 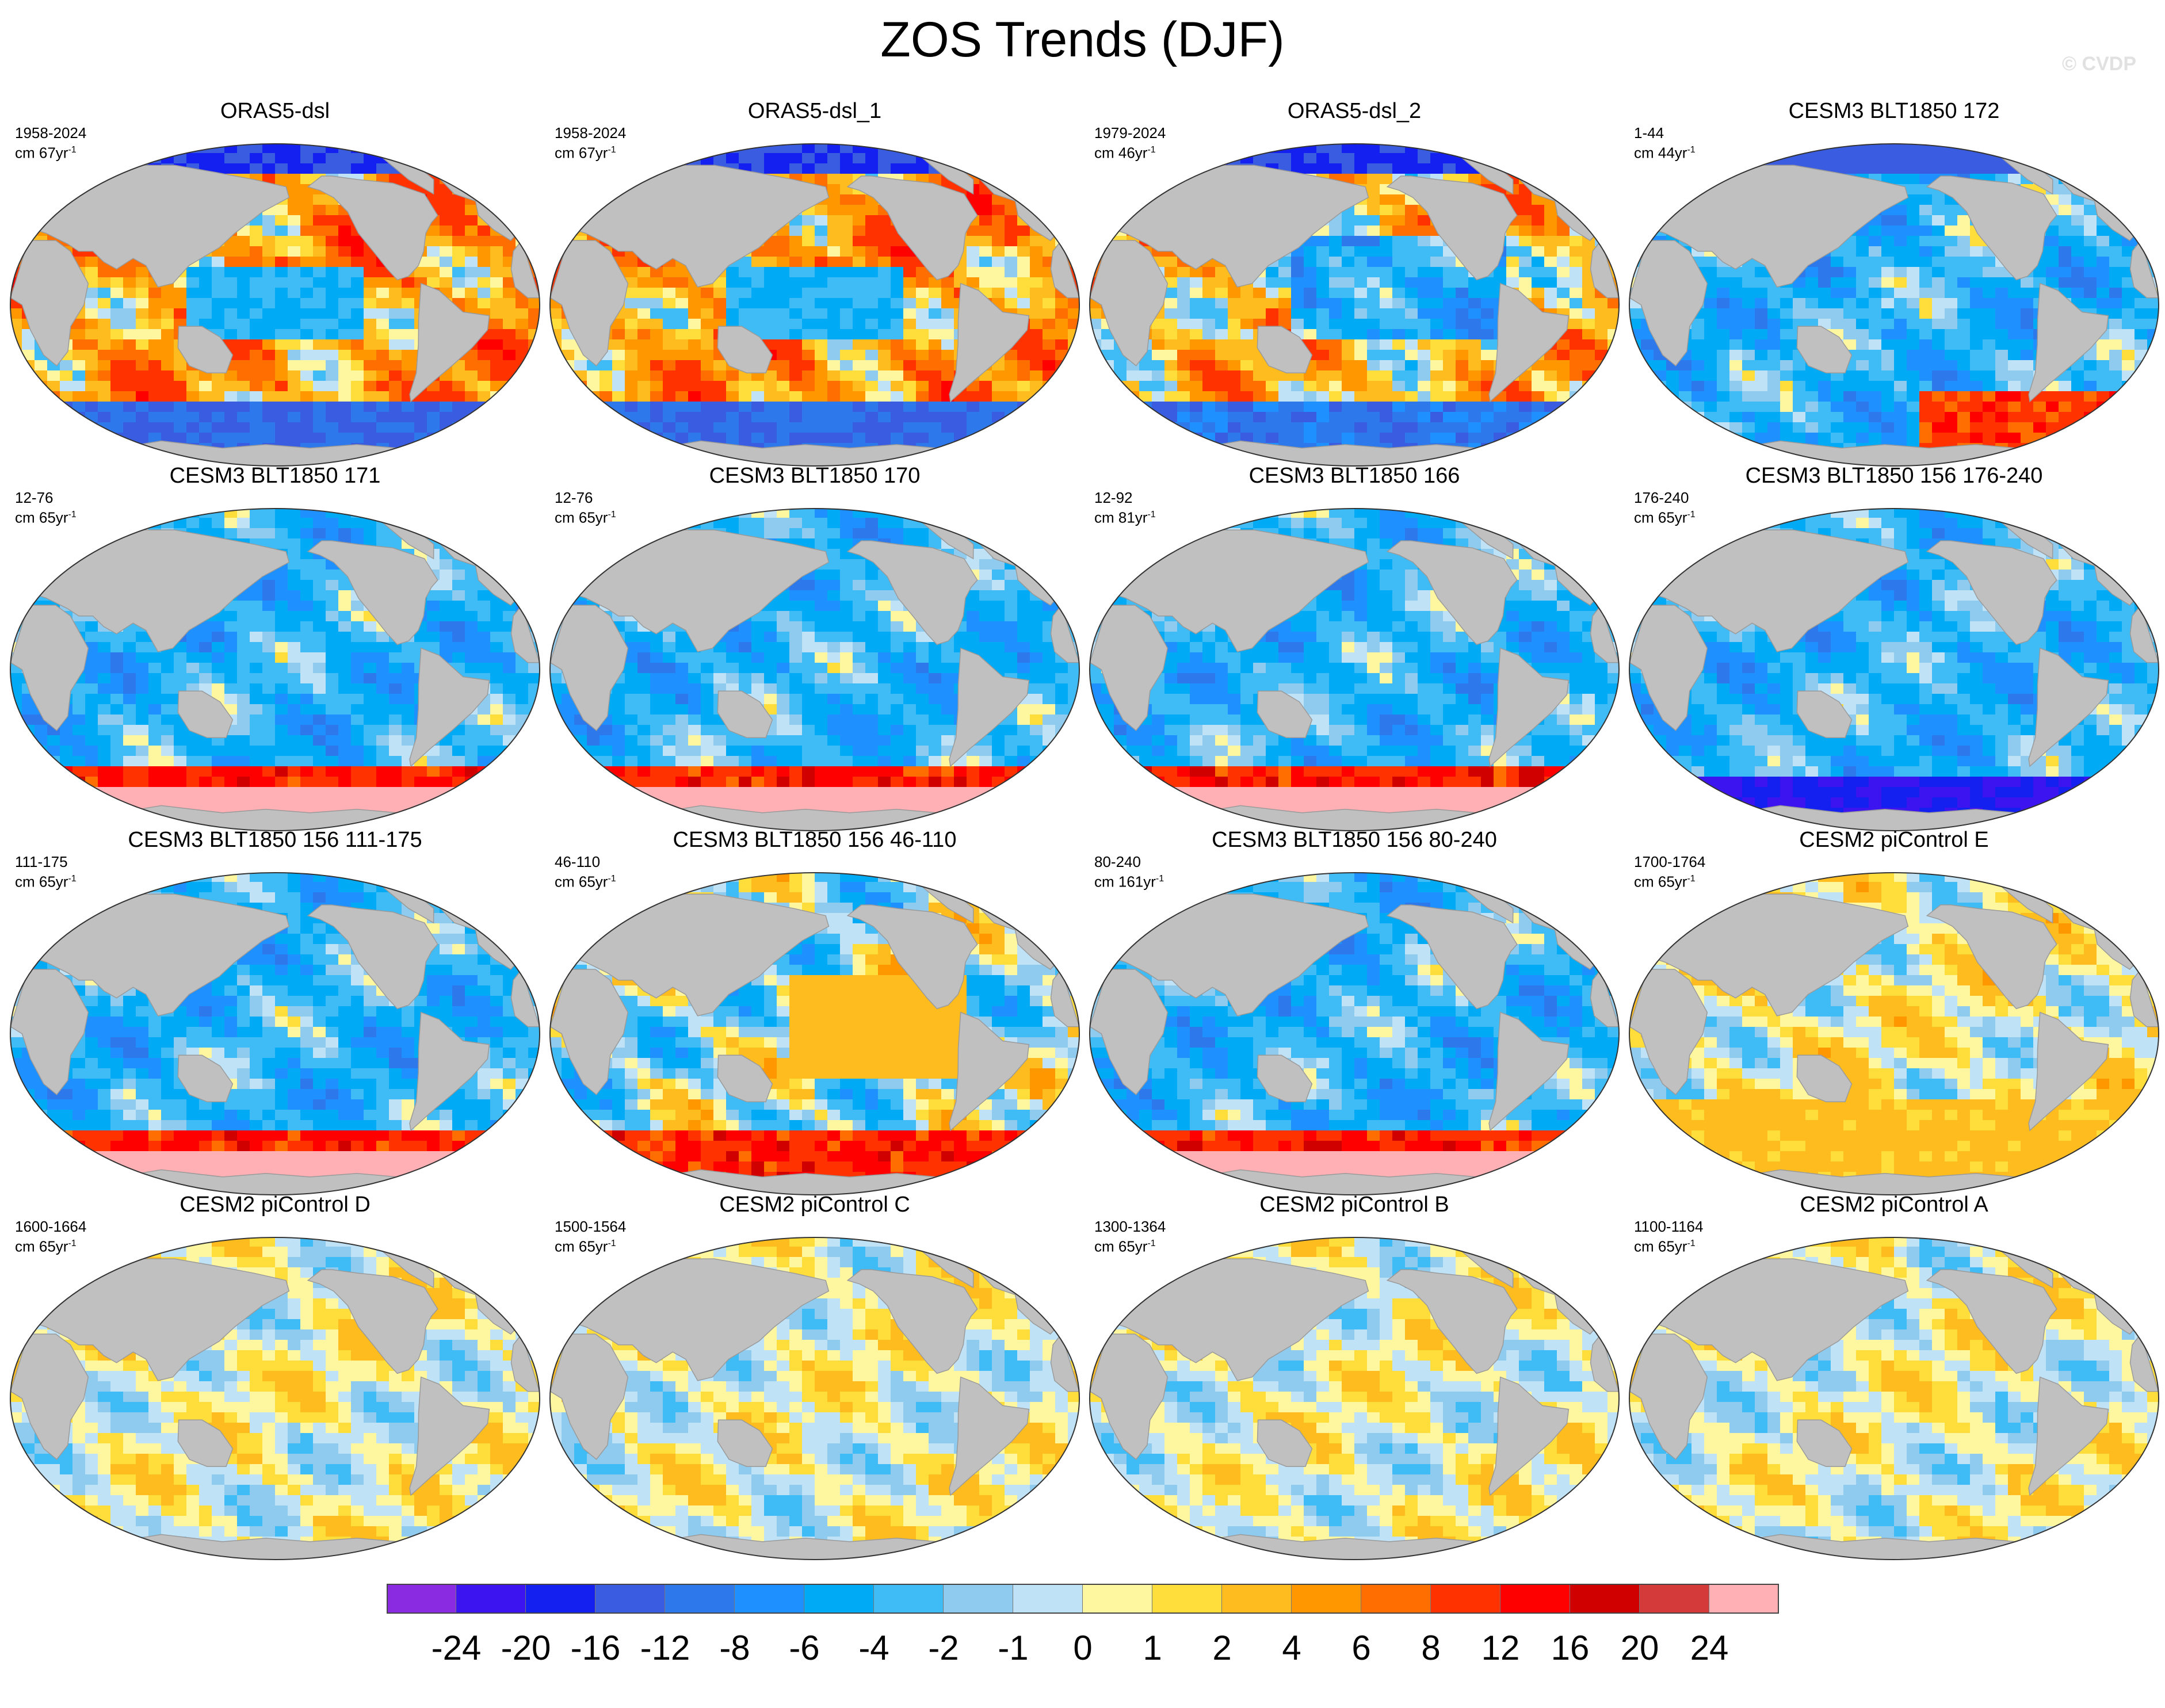 I want to click on map-panel: CESM3 BLT1850 166 12-92 cm 81yr-1, so click(x=1354, y=649).